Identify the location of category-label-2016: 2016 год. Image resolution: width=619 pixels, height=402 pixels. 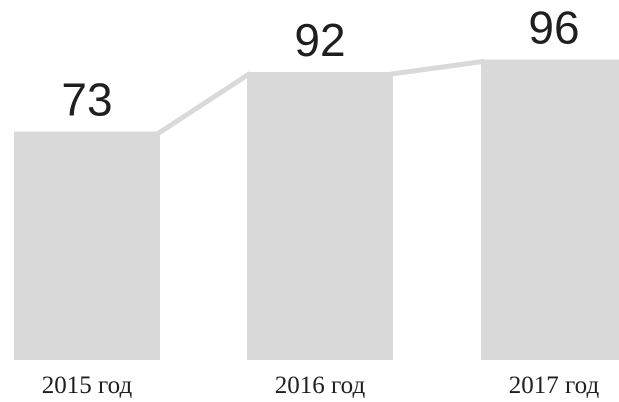
(320, 385).